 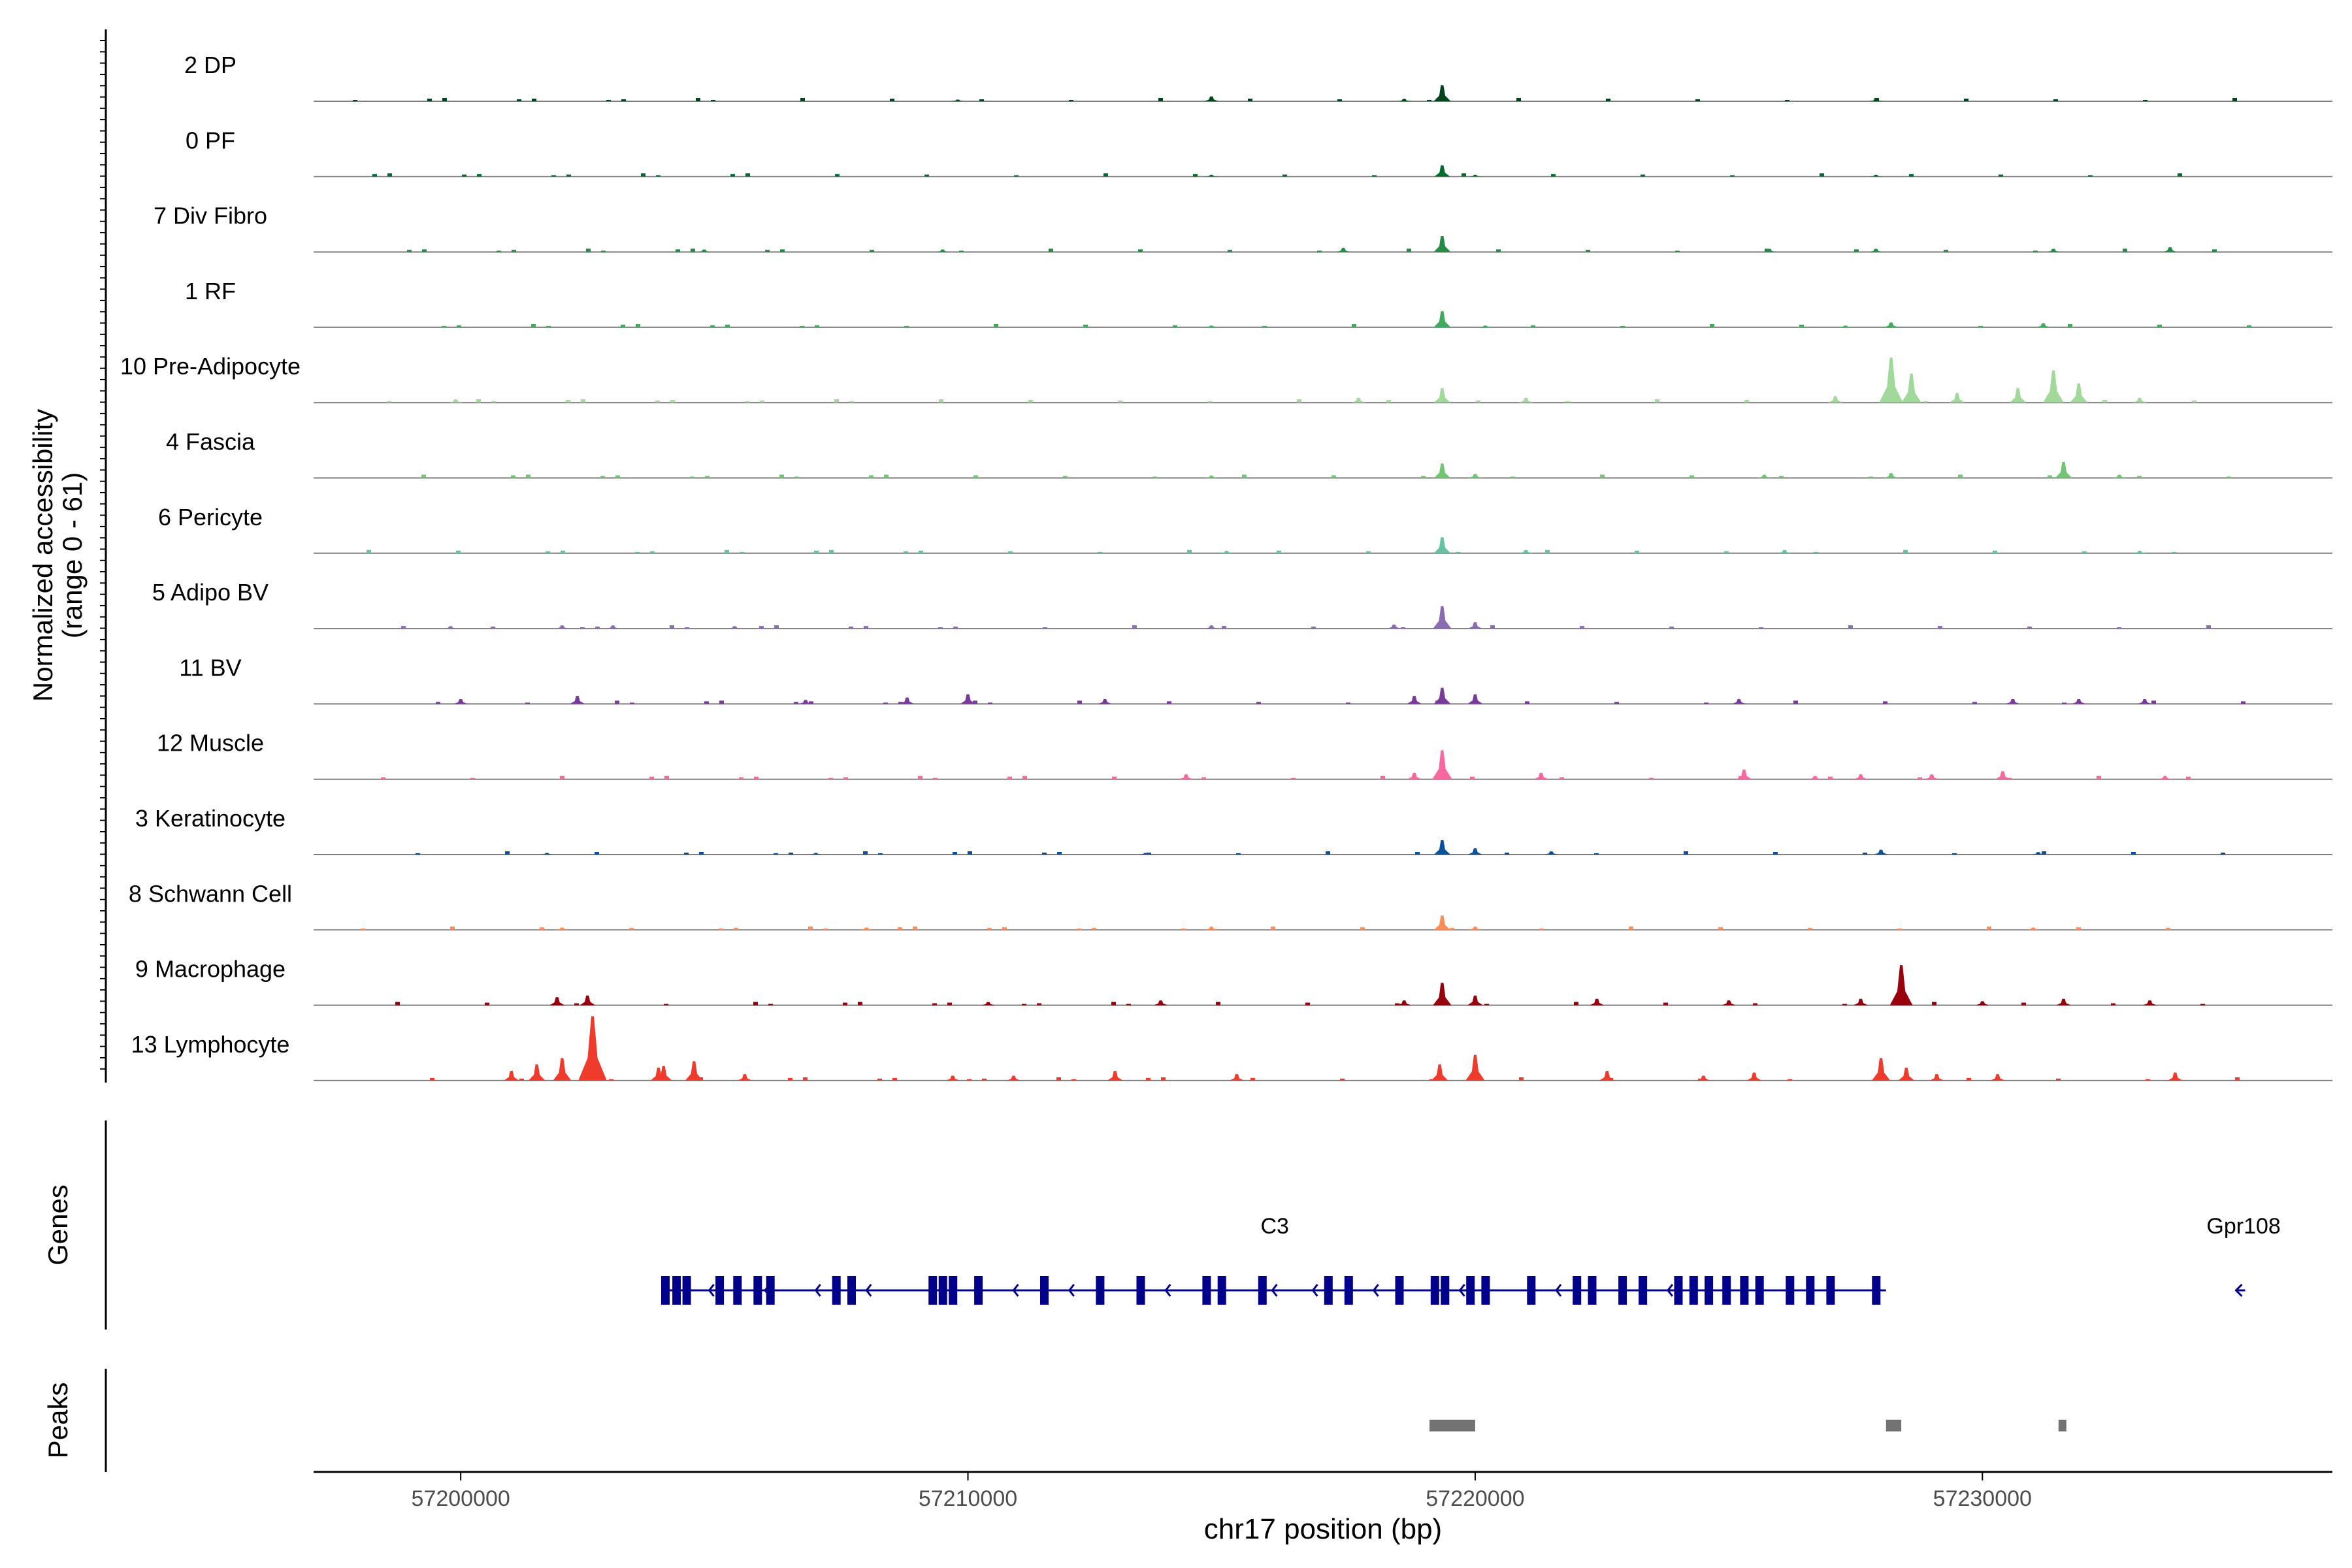 I want to click on x-tick-label: 57210000, so click(x=968, y=1498).